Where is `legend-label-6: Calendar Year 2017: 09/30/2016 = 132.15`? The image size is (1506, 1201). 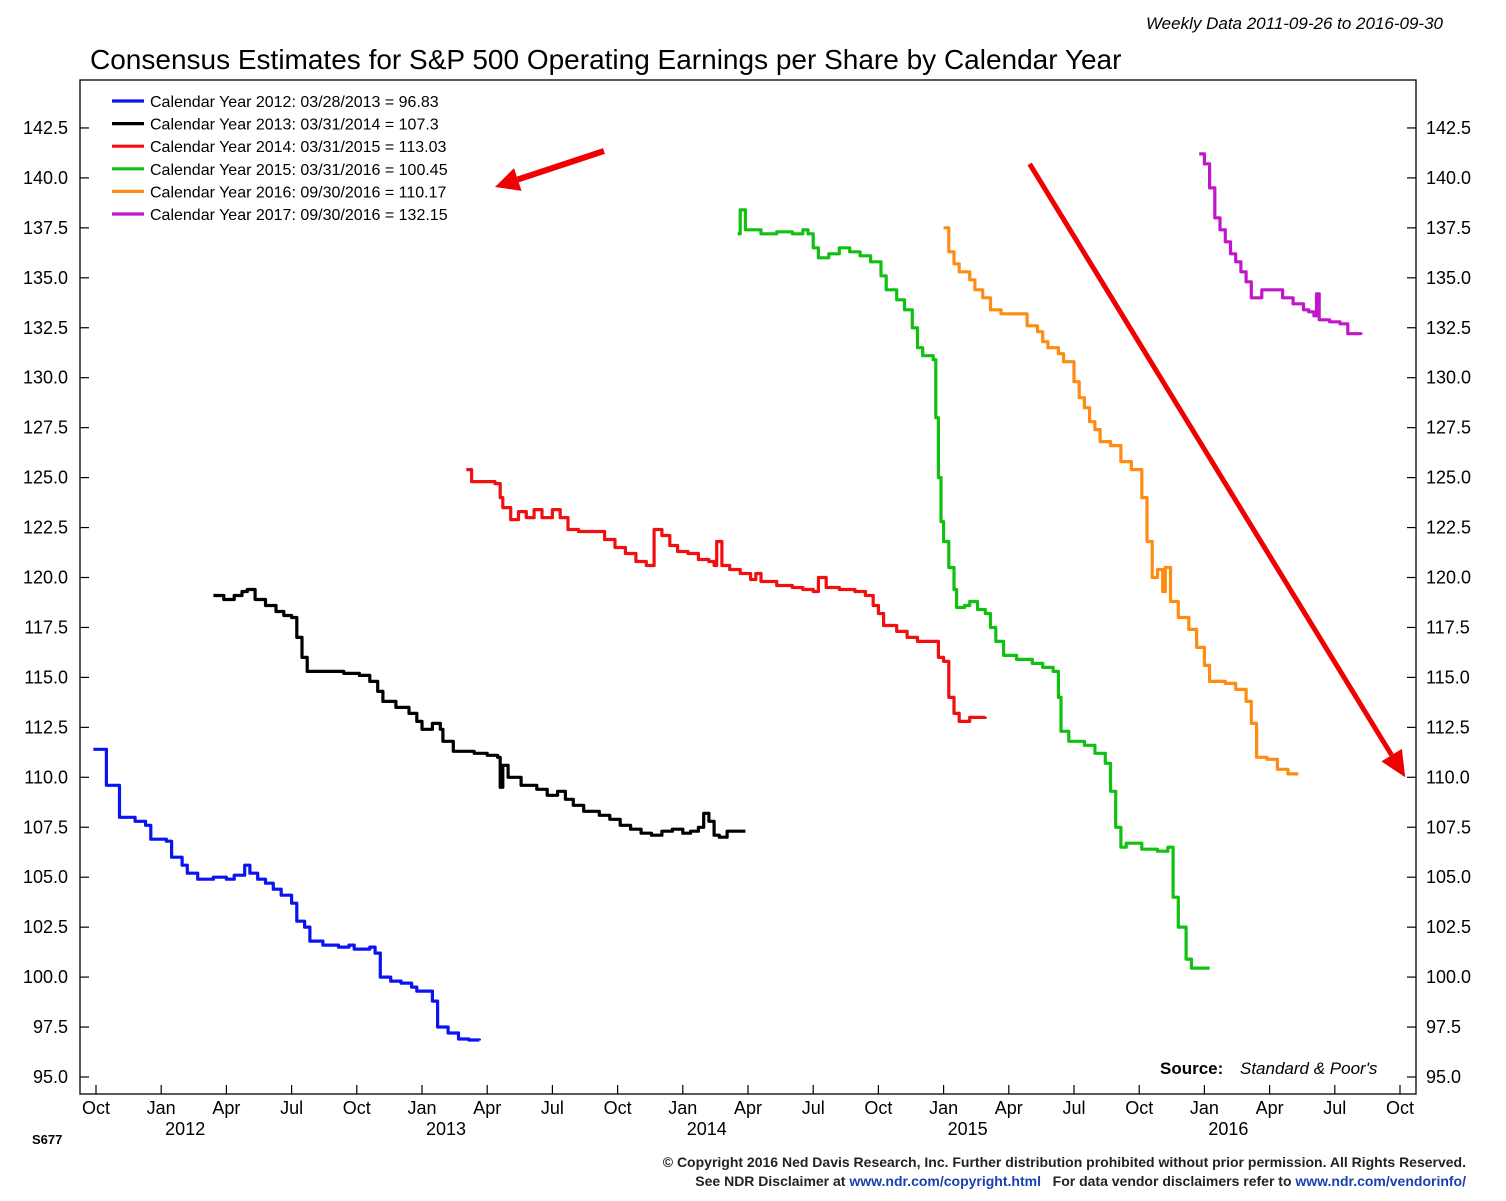 legend-label-6: Calendar Year 2017: 09/30/2016 = 132.15 is located at coordinates (299, 215).